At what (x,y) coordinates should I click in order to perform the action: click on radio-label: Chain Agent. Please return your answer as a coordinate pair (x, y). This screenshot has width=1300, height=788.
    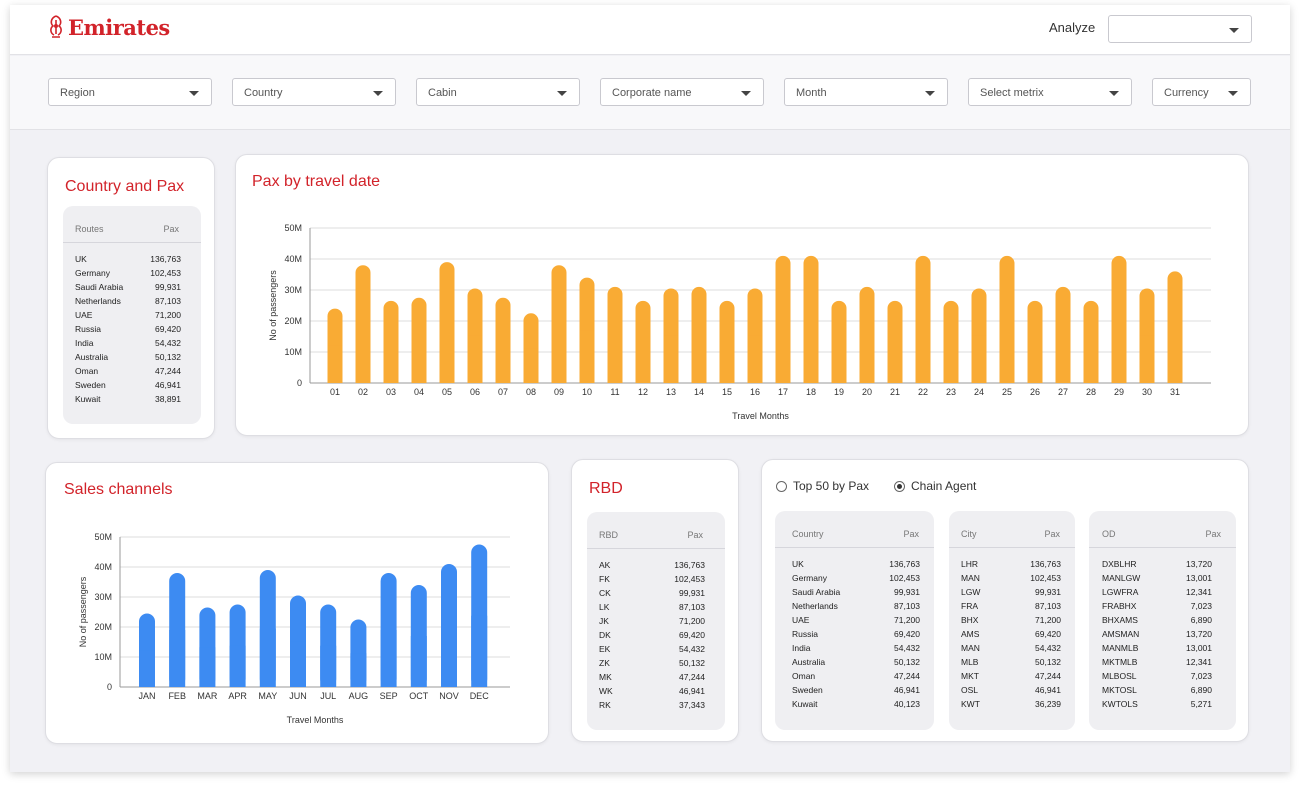
    Looking at the image, I should click on (944, 486).